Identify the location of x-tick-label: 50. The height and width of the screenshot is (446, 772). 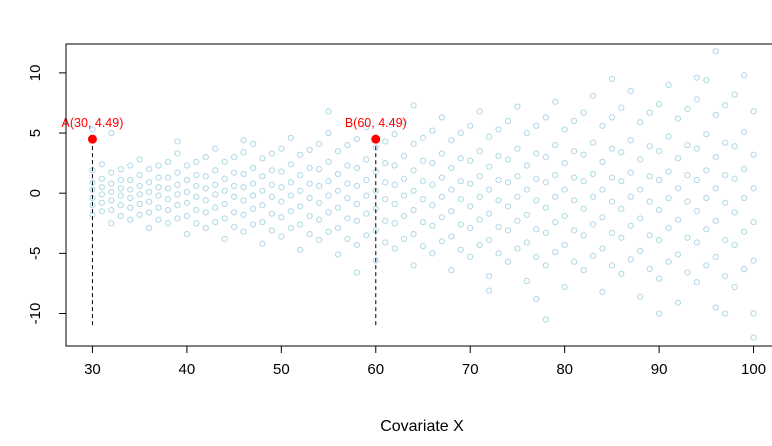
(281, 369).